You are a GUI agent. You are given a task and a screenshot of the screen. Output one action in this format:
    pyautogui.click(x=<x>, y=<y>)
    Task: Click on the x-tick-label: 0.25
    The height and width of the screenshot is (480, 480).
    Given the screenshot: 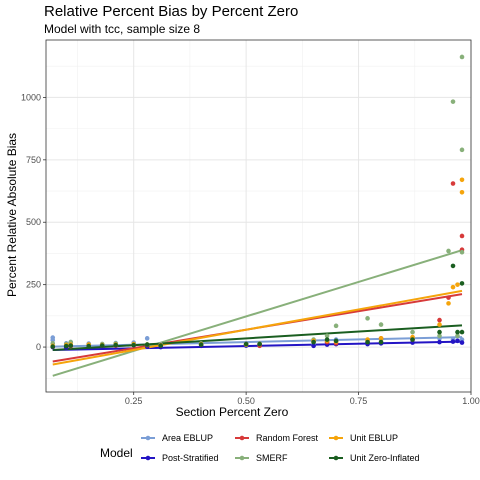 What is the action you would take?
    pyautogui.click(x=134, y=401)
    